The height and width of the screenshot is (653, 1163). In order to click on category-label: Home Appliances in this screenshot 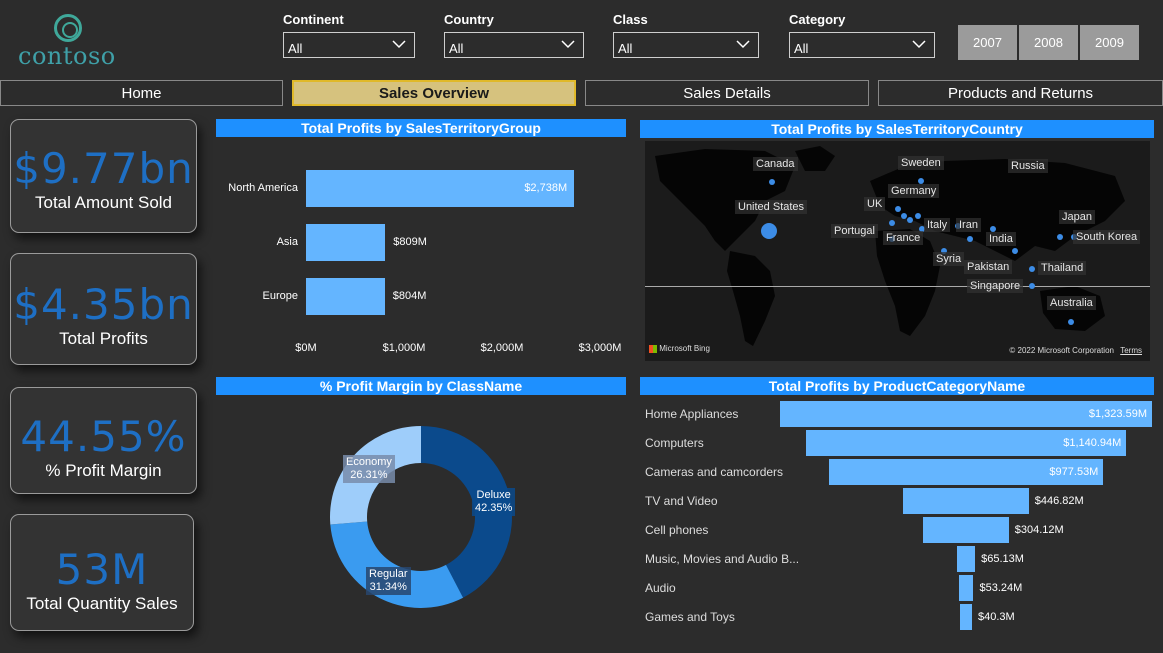, I will do `click(692, 414)`.